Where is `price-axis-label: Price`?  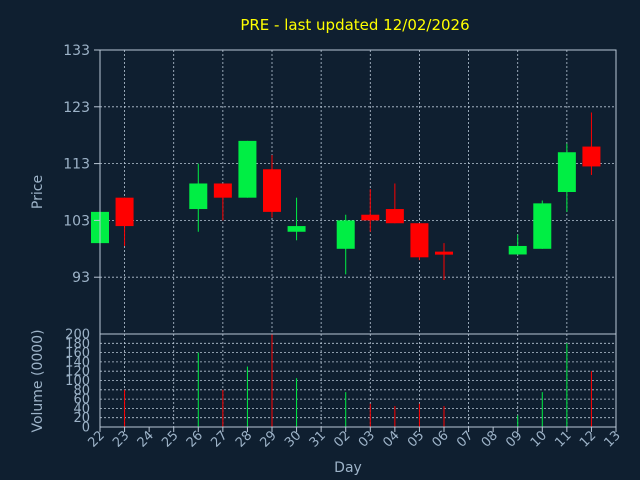
price-axis-label: Price is located at coordinates (38, 192).